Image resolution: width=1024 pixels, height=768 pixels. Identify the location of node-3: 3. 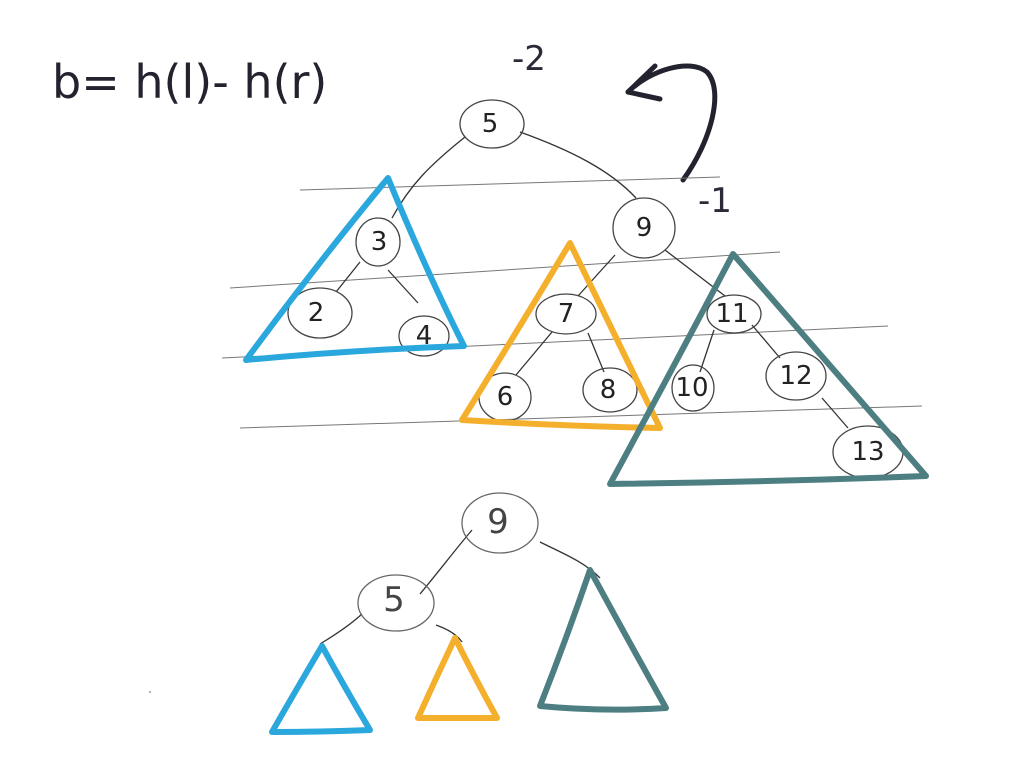
(379, 242).